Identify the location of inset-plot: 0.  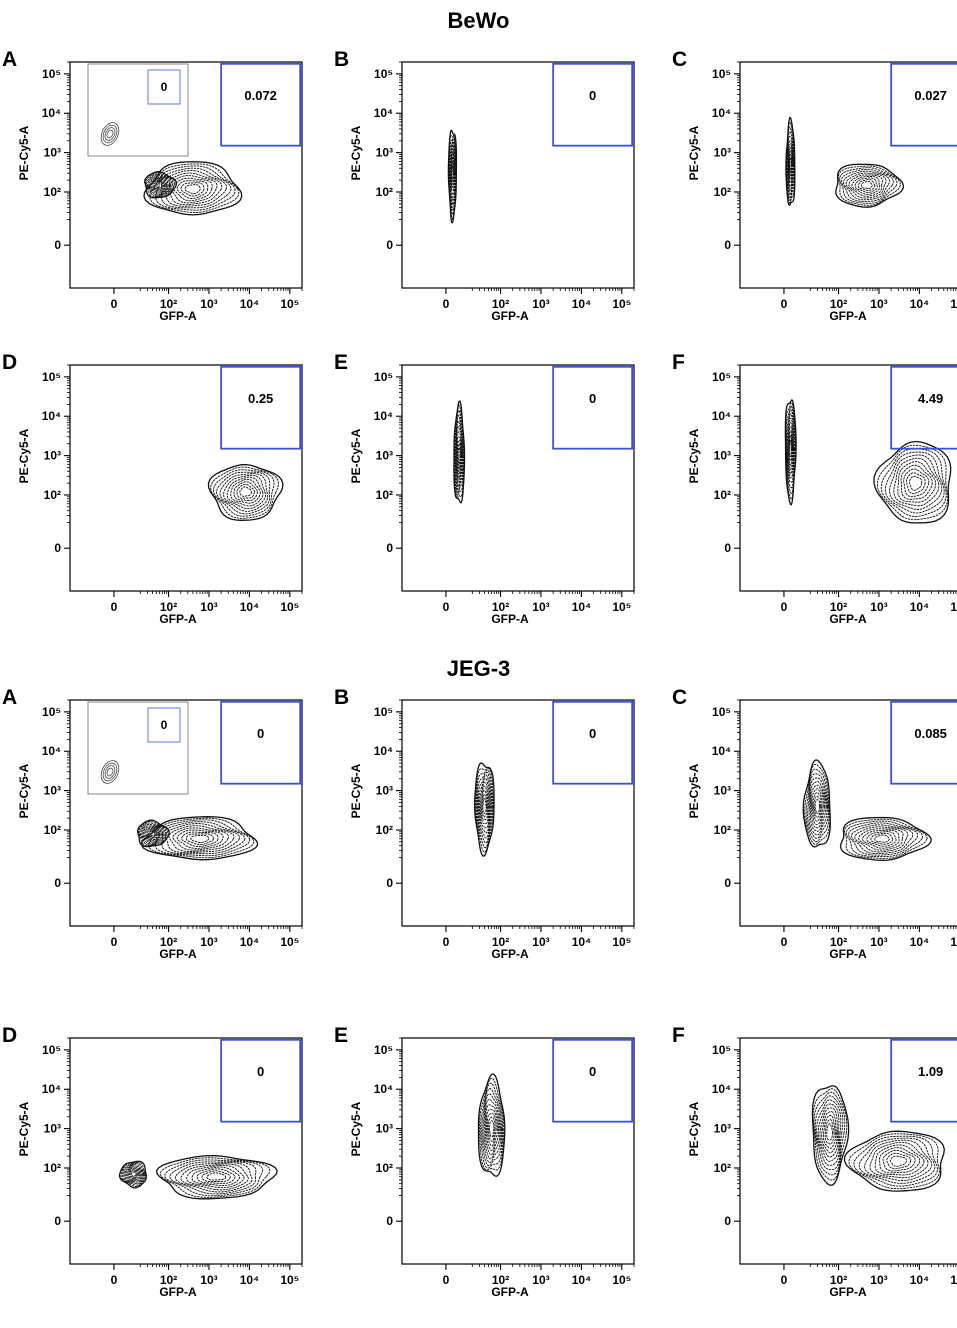
(138, 110).